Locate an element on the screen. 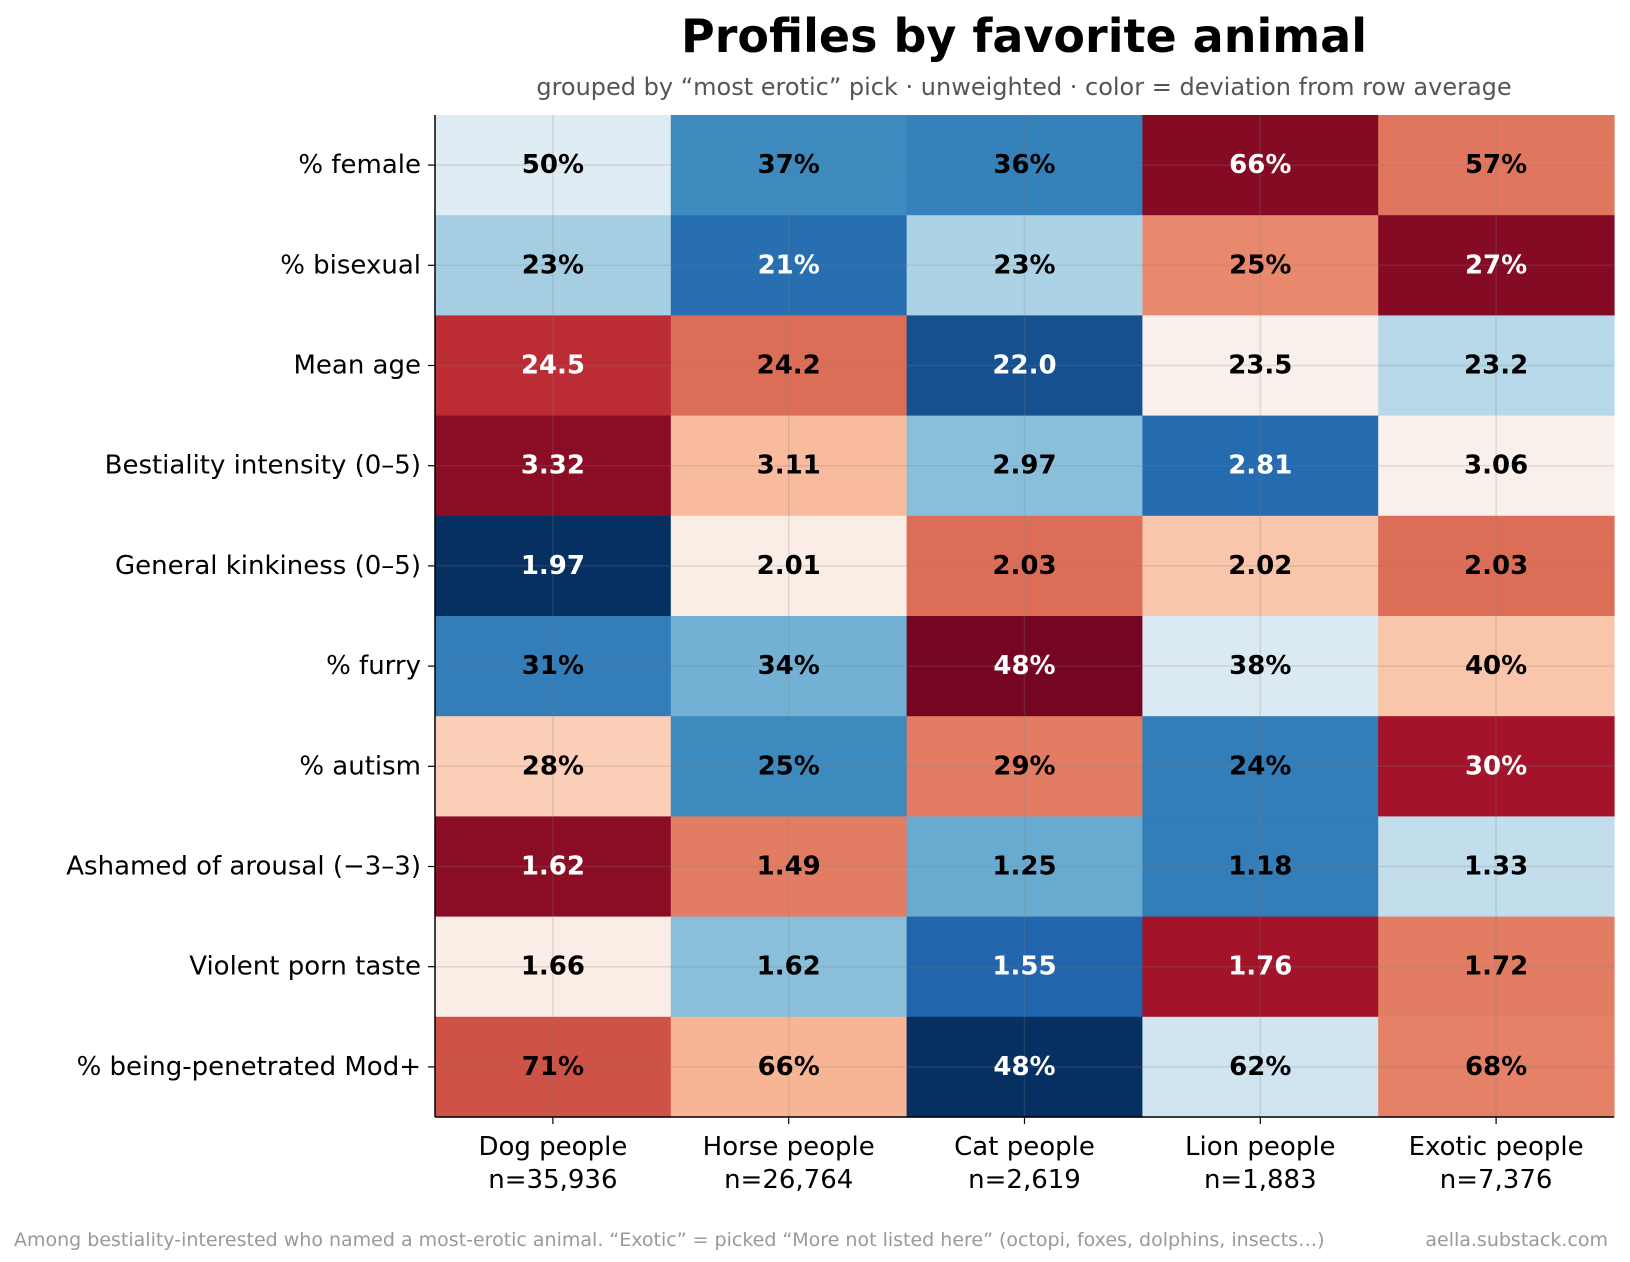  cell-value-label: 24.5 is located at coordinates (553, 366).